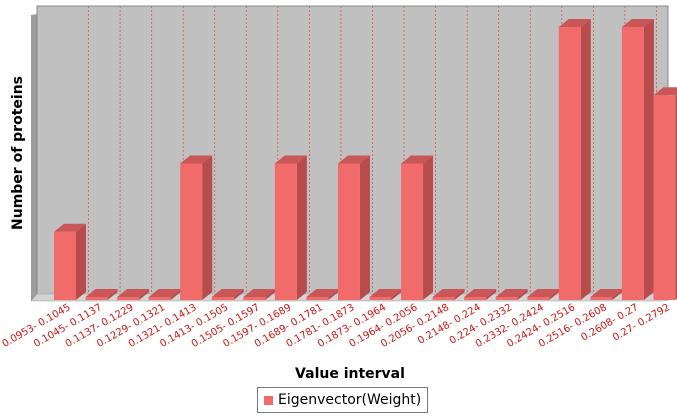  What do you see at coordinates (350, 374) in the screenshot?
I see `x-axis-label: Value interval` at bounding box center [350, 374].